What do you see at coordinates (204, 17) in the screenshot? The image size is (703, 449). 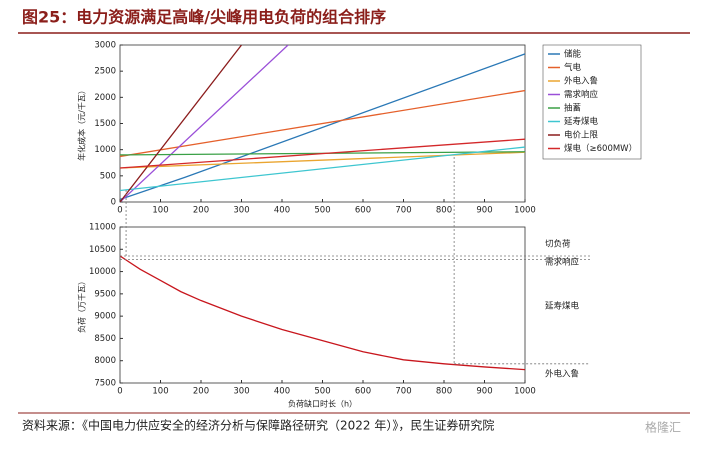 I see `chart-title: 图25：电力资源满足高峰/尖峰用电负荷的组合排序` at bounding box center [204, 17].